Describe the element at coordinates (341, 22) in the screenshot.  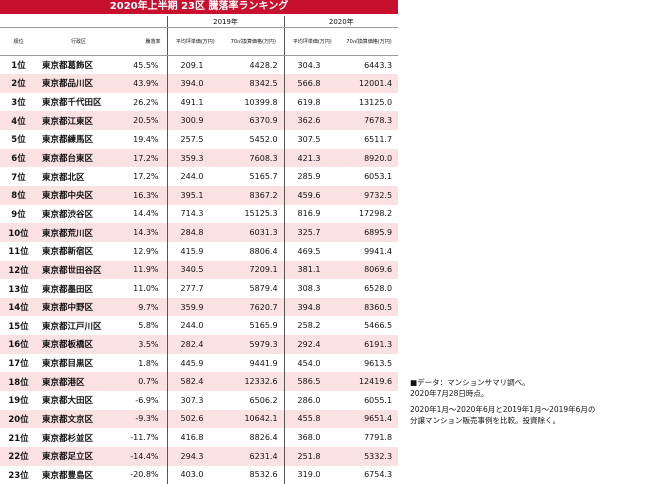
I see `year-2020-header: 2020年` at that location.